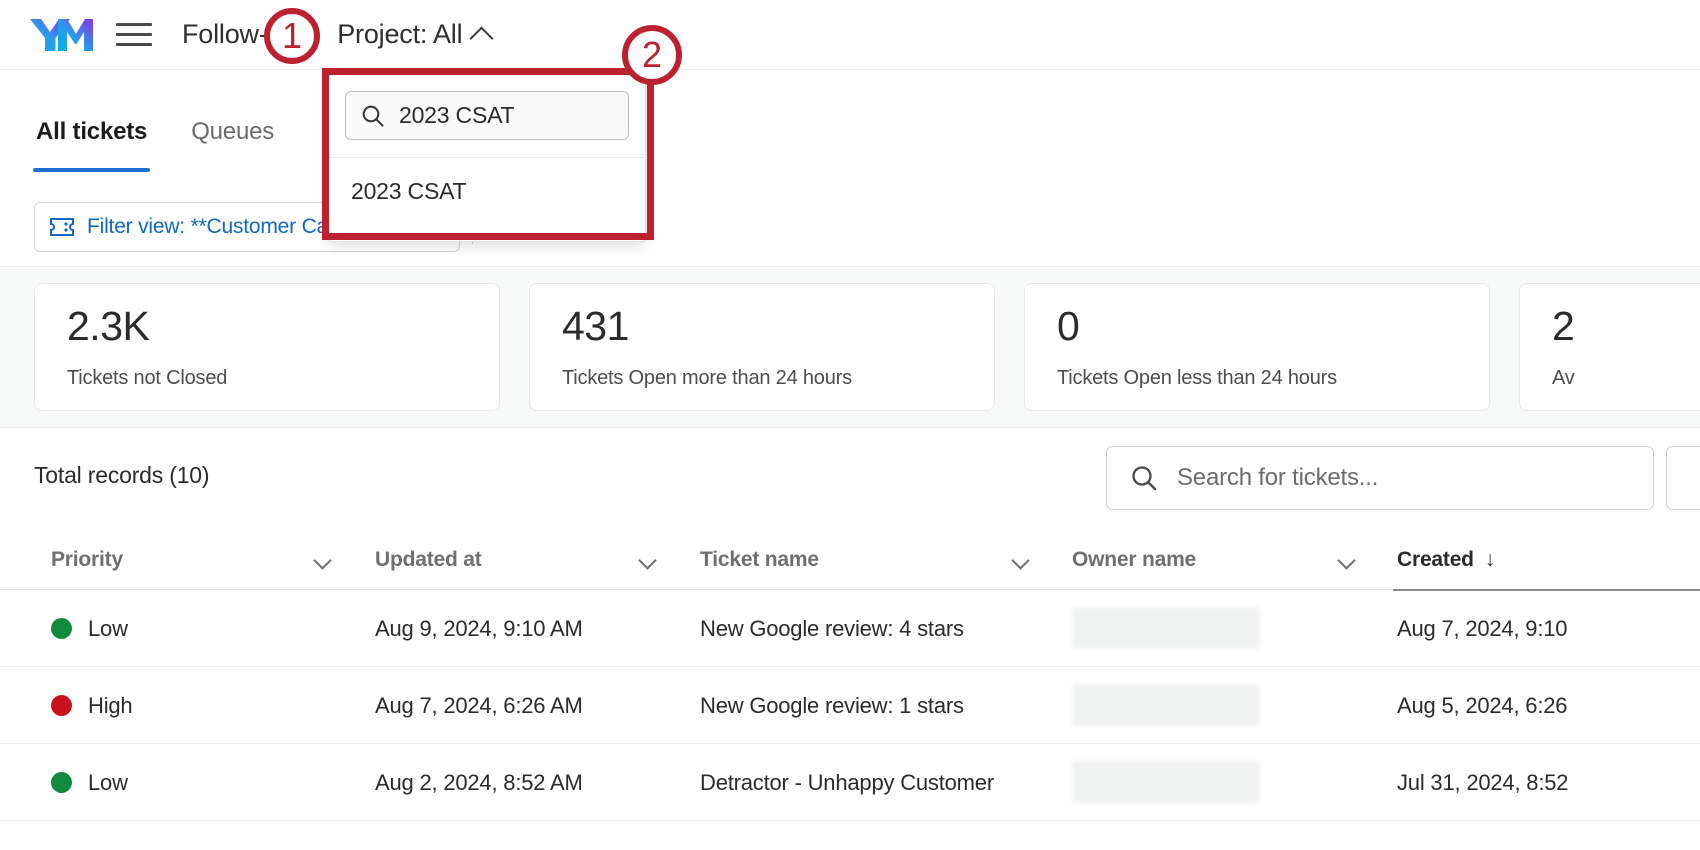  I want to click on cell-created: Jul 31, 2024, 8:52, so click(1483, 782).